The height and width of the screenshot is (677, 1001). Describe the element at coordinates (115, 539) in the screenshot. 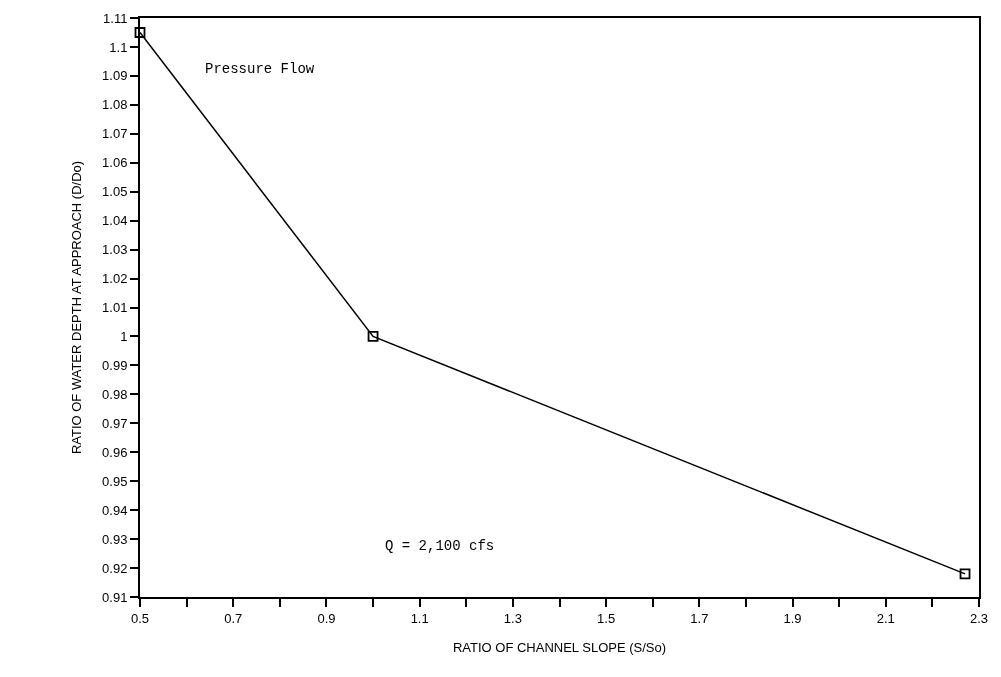

I see `y-tick-label: 0.93` at that location.